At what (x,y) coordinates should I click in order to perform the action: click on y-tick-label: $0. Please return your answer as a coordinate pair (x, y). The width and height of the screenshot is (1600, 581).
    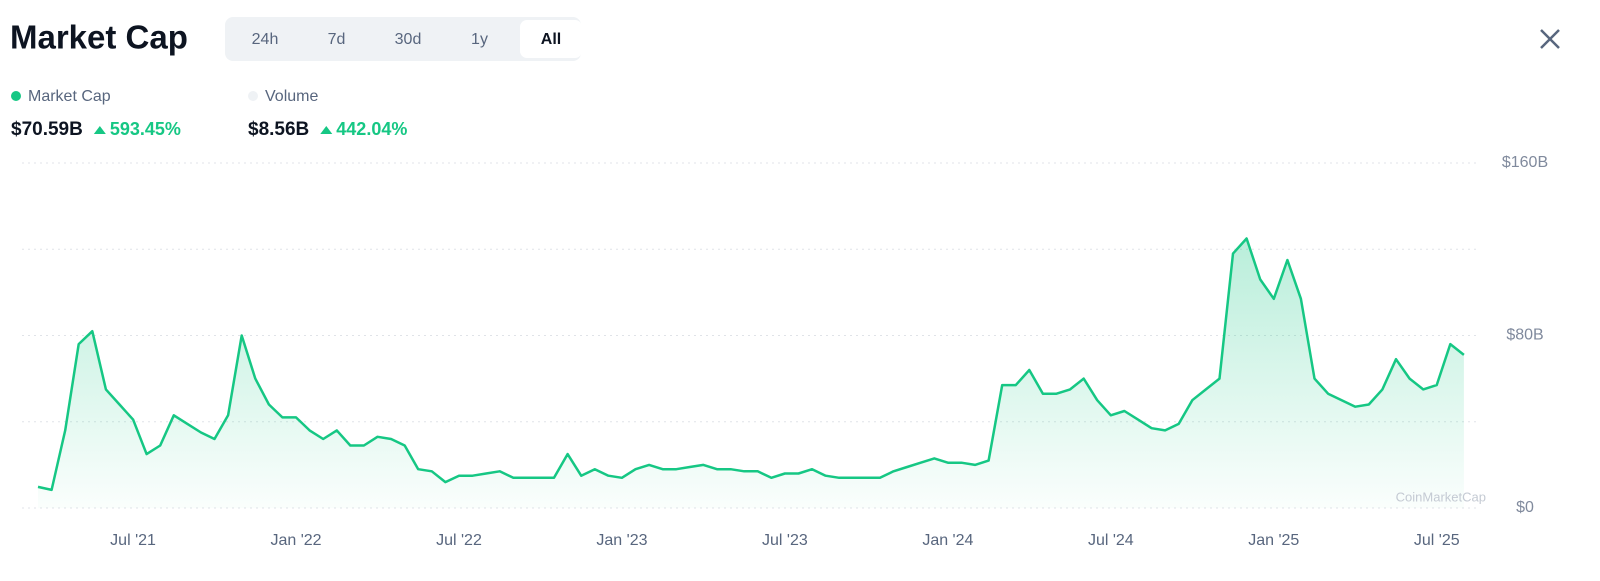
    Looking at the image, I should click on (1525, 507).